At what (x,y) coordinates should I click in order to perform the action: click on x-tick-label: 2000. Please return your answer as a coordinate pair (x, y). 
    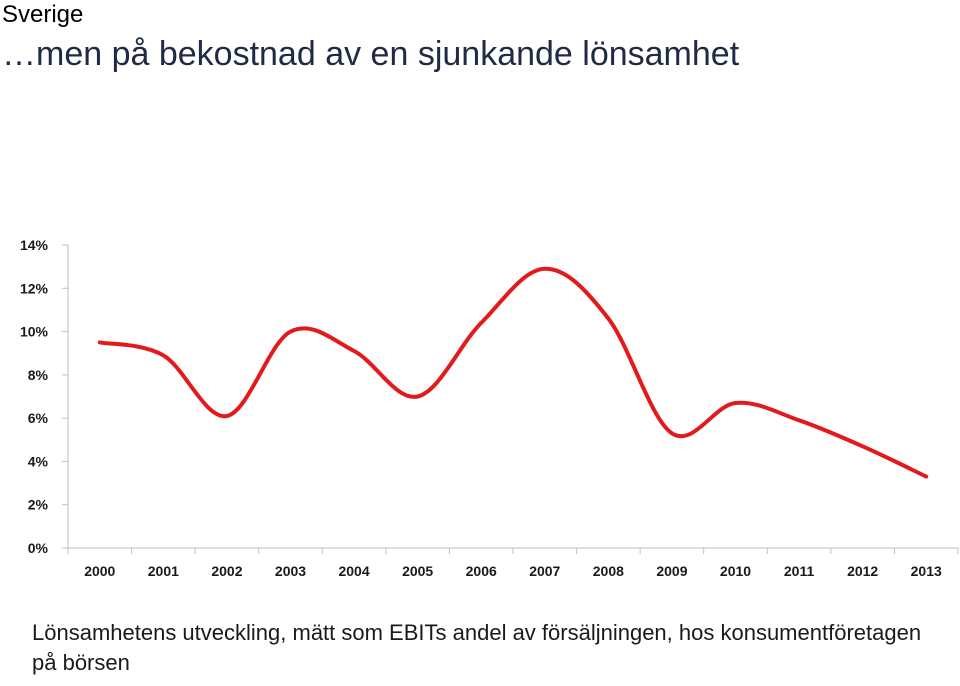
    Looking at the image, I should click on (99, 571).